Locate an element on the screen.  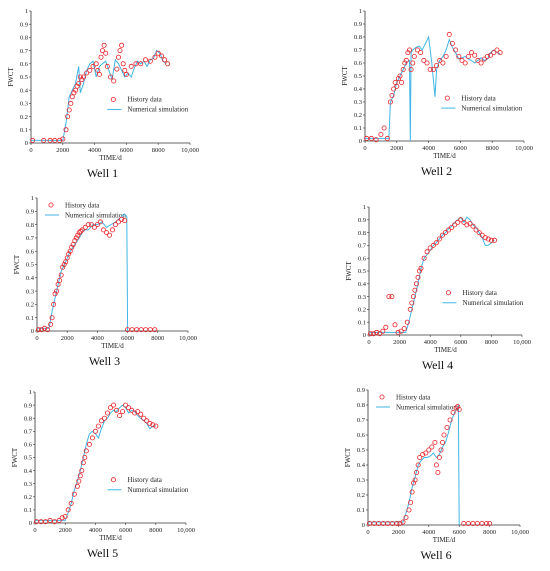
panel-caption: Well 4 is located at coordinates (437, 365).